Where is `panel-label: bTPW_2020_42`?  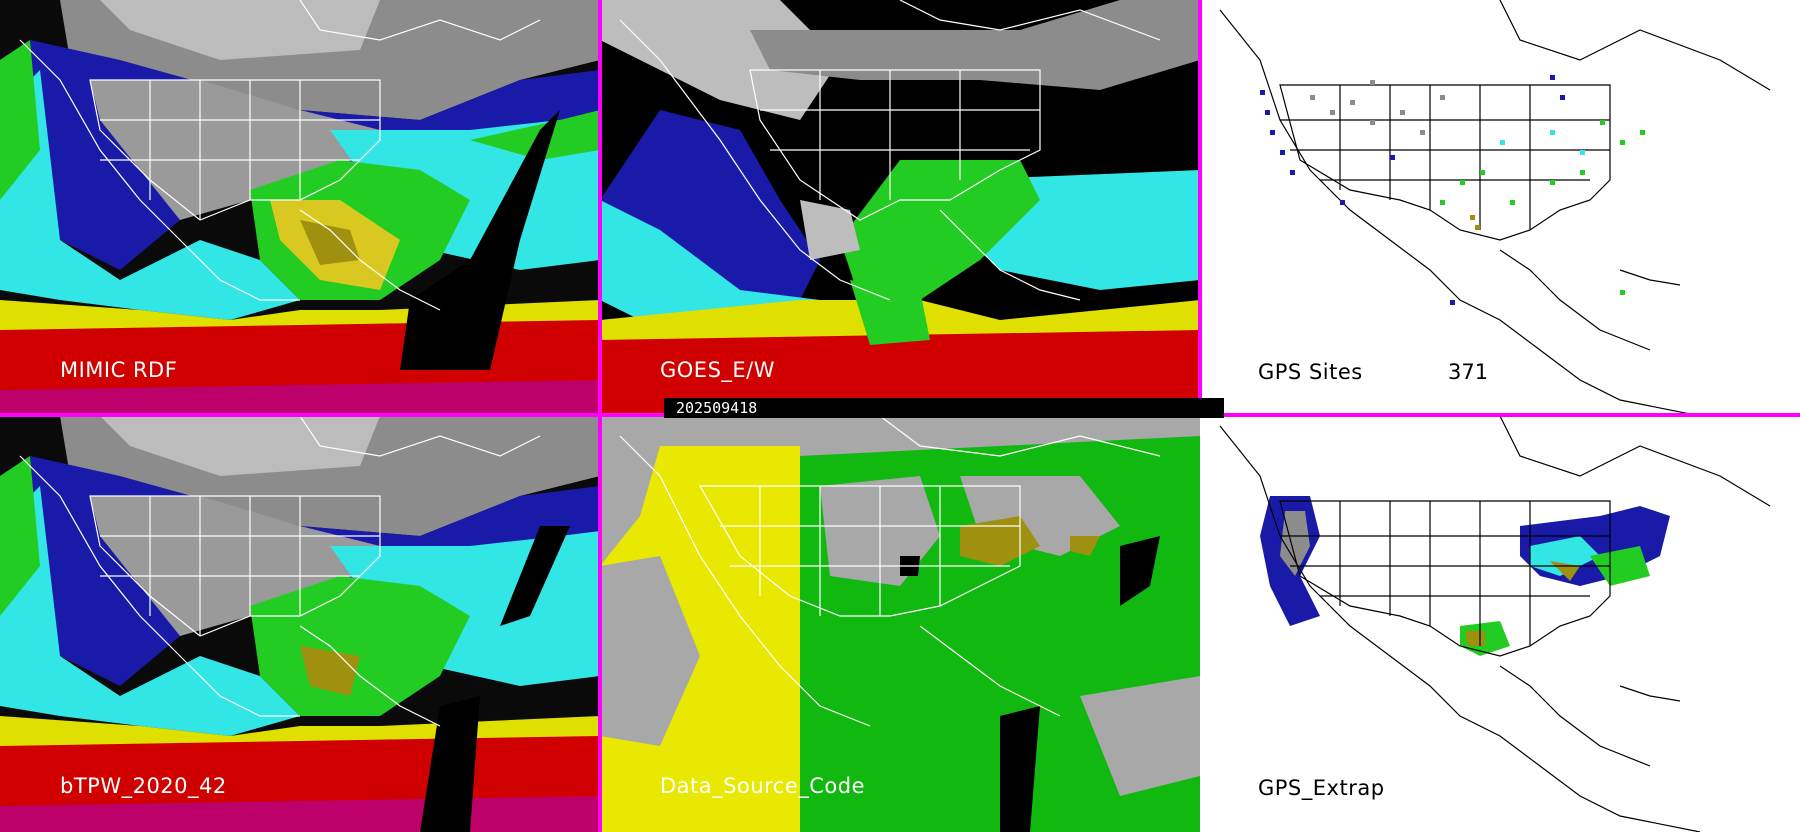
panel-label: bTPW_2020_42 is located at coordinates (143, 786).